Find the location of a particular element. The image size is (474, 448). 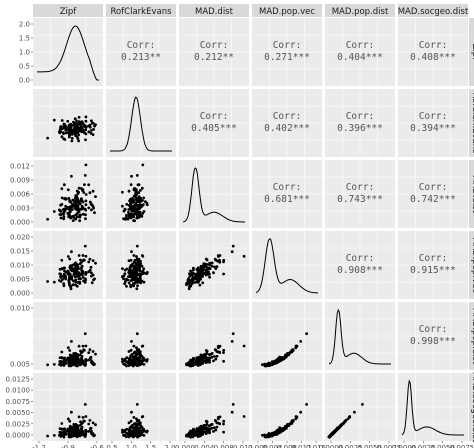

strip-row-mad-socgeo-dist: MAD.socgeo.dist is located at coordinates (471, 407).